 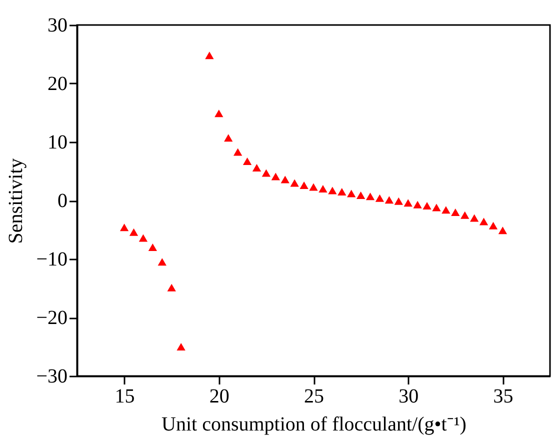 What do you see at coordinates (314, 425) in the screenshot?
I see `x-axis-title: Unit consumption of flocculant/(g•t⁻¹)` at bounding box center [314, 425].